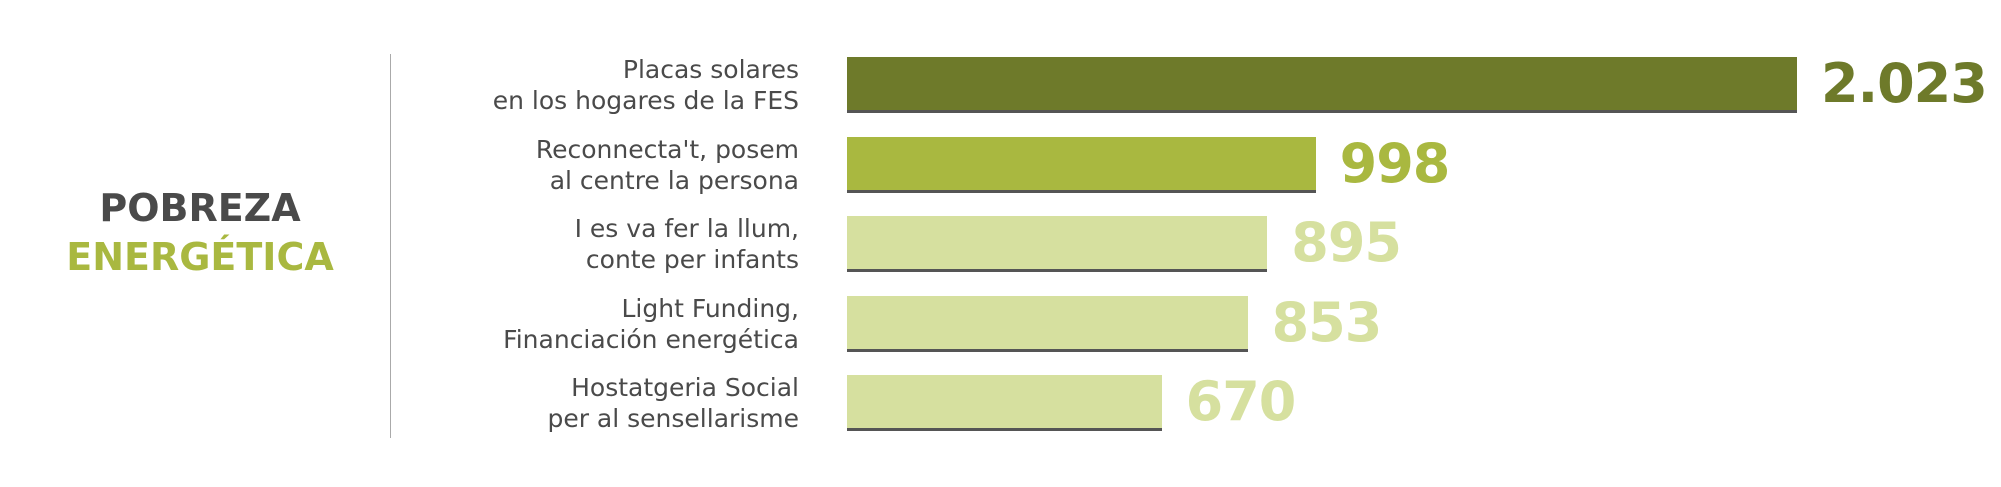  What do you see at coordinates (1395, 163) in the screenshot?
I see `value-label: 998` at bounding box center [1395, 163].